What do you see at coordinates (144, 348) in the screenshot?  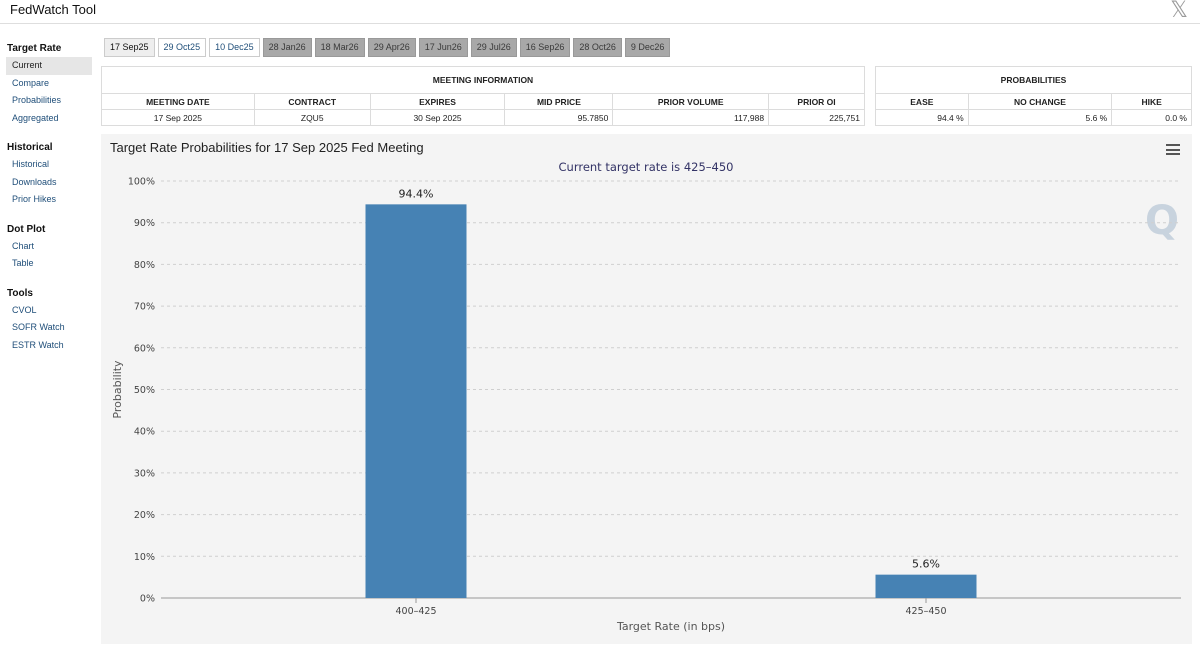 I see `y-tick-label: 60%` at bounding box center [144, 348].